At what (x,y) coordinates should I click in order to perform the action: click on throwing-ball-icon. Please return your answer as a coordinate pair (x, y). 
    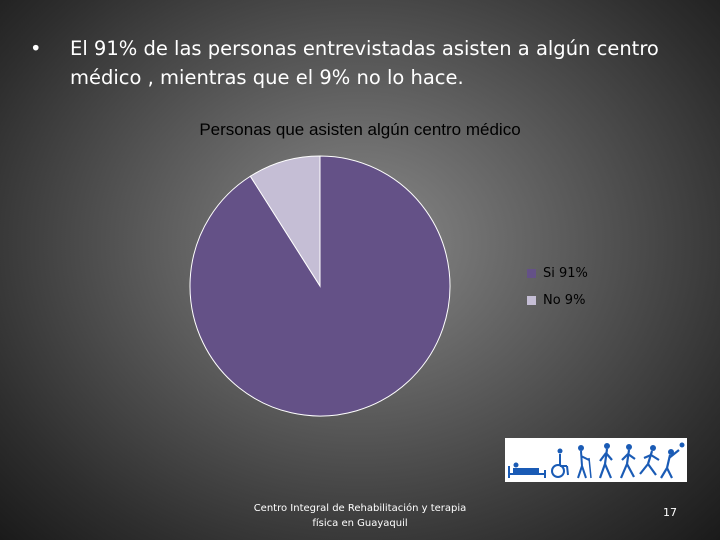
    Looking at the image, I should click on (672, 460).